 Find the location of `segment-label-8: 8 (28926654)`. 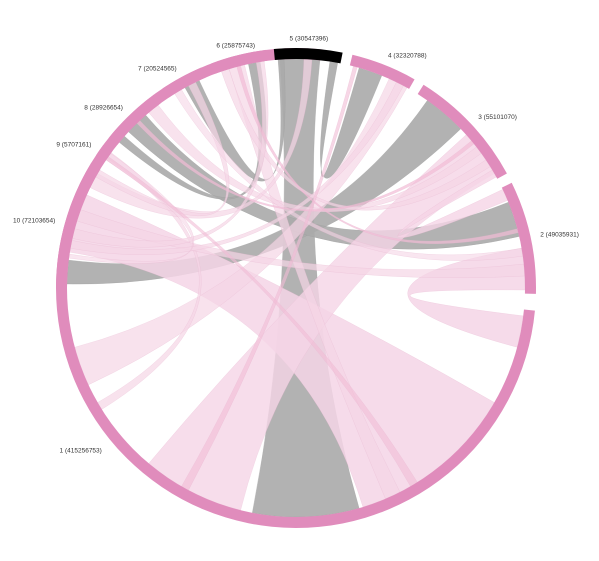

segment-label-8: 8 (28926654) is located at coordinates (103, 108).